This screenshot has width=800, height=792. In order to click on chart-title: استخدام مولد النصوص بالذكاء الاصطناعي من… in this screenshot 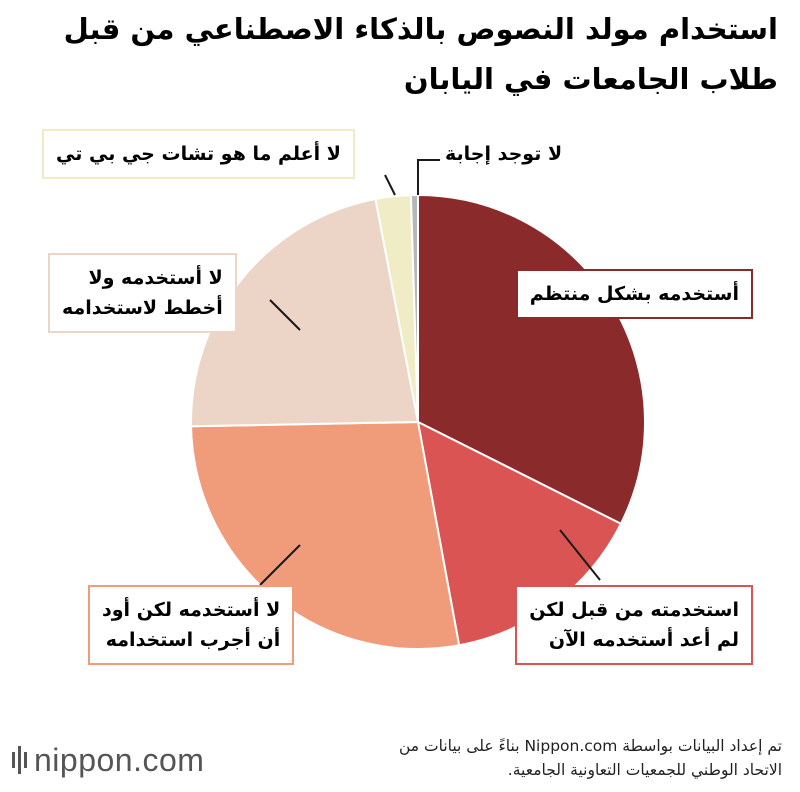, I will do `click(420, 54)`.